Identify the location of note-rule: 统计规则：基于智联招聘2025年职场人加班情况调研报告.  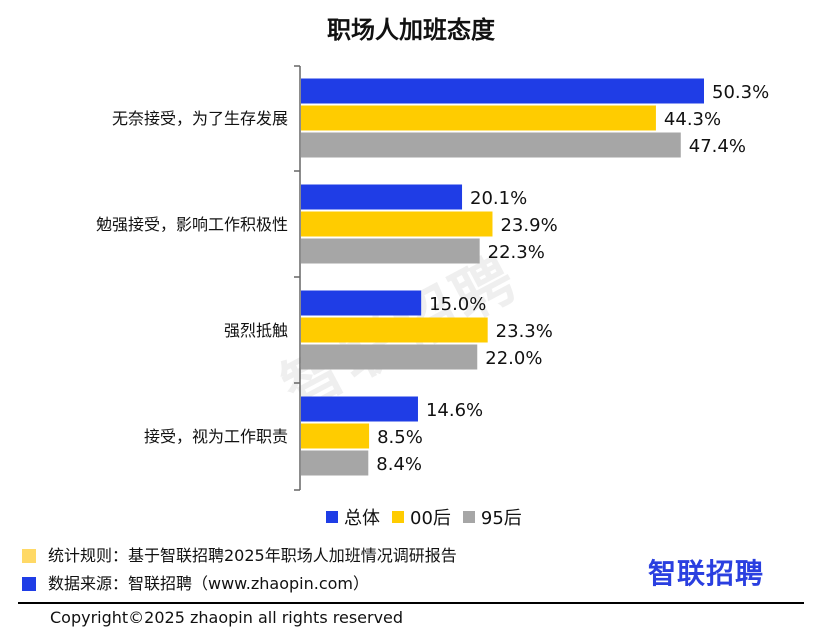
(239, 556).